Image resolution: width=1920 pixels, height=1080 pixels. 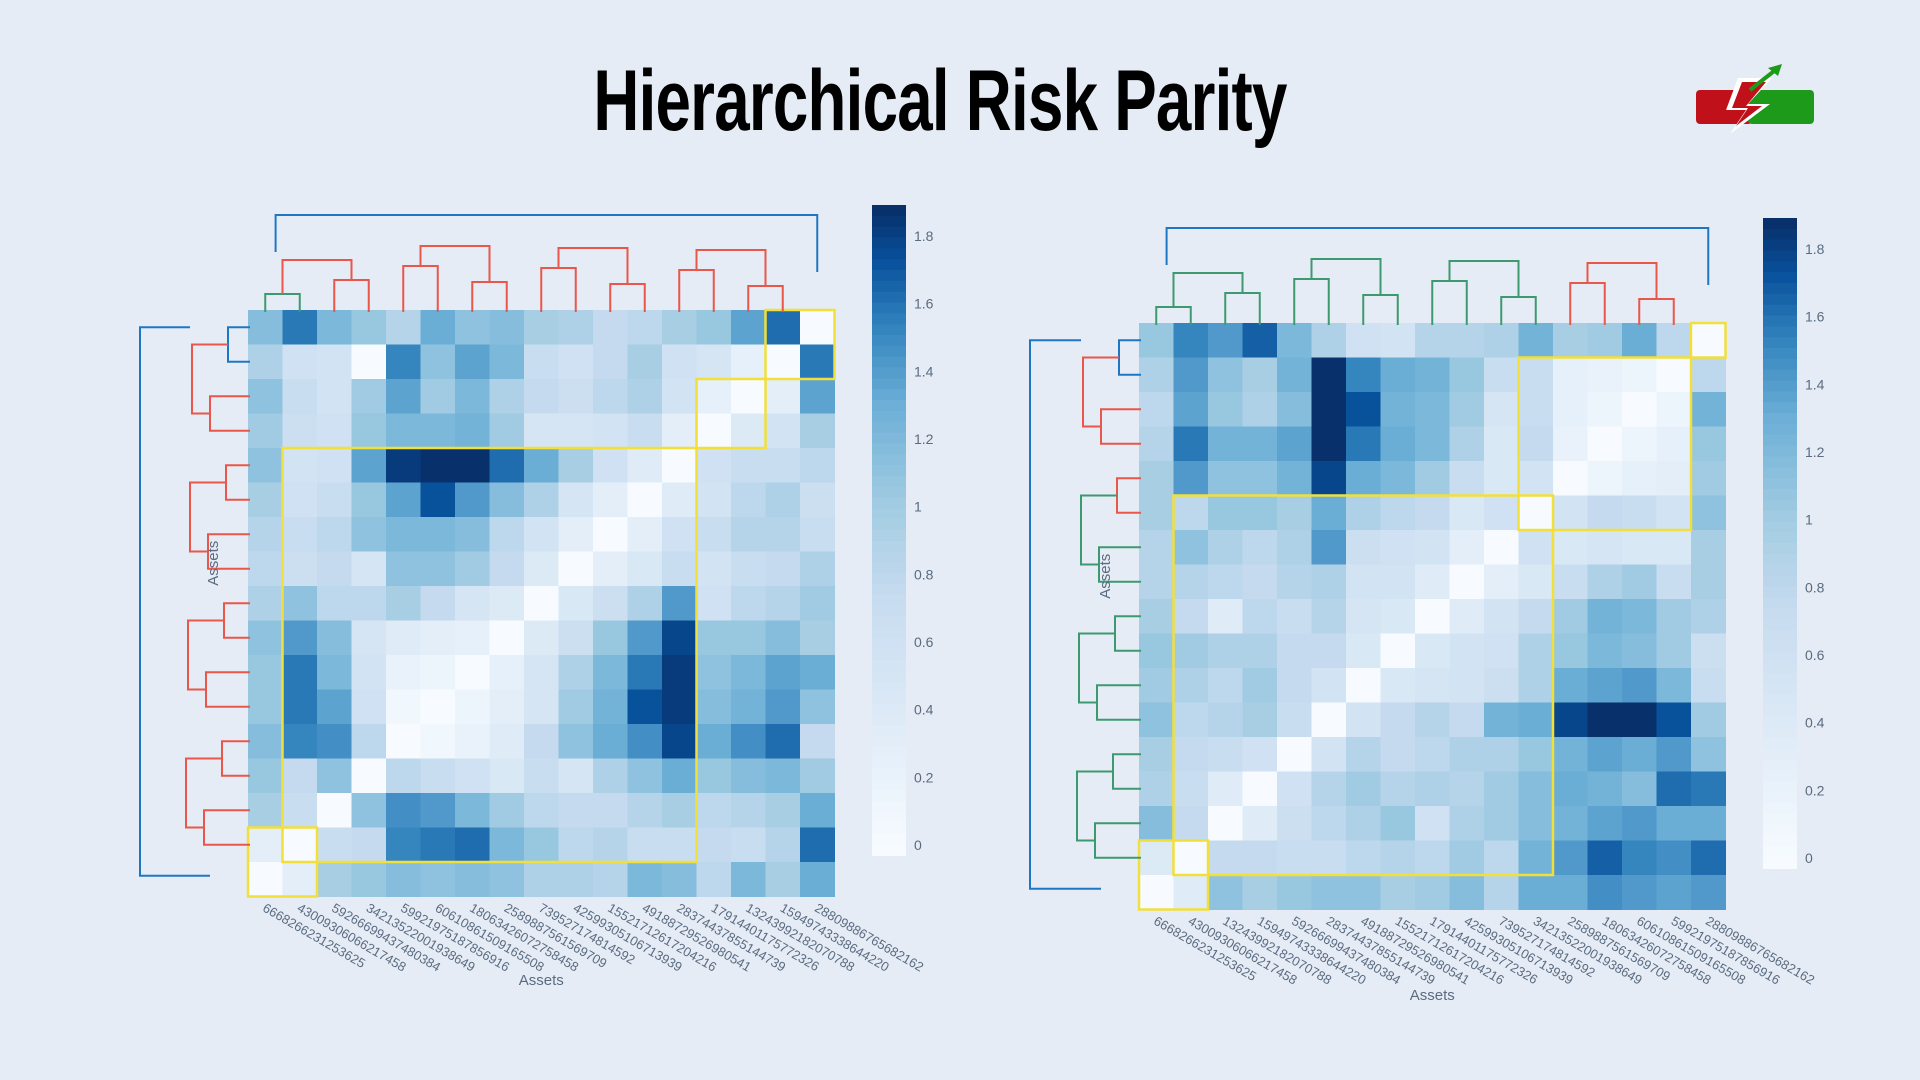 What do you see at coordinates (1085, 614) in the screenshot?
I see `left-dendrogram` at bounding box center [1085, 614].